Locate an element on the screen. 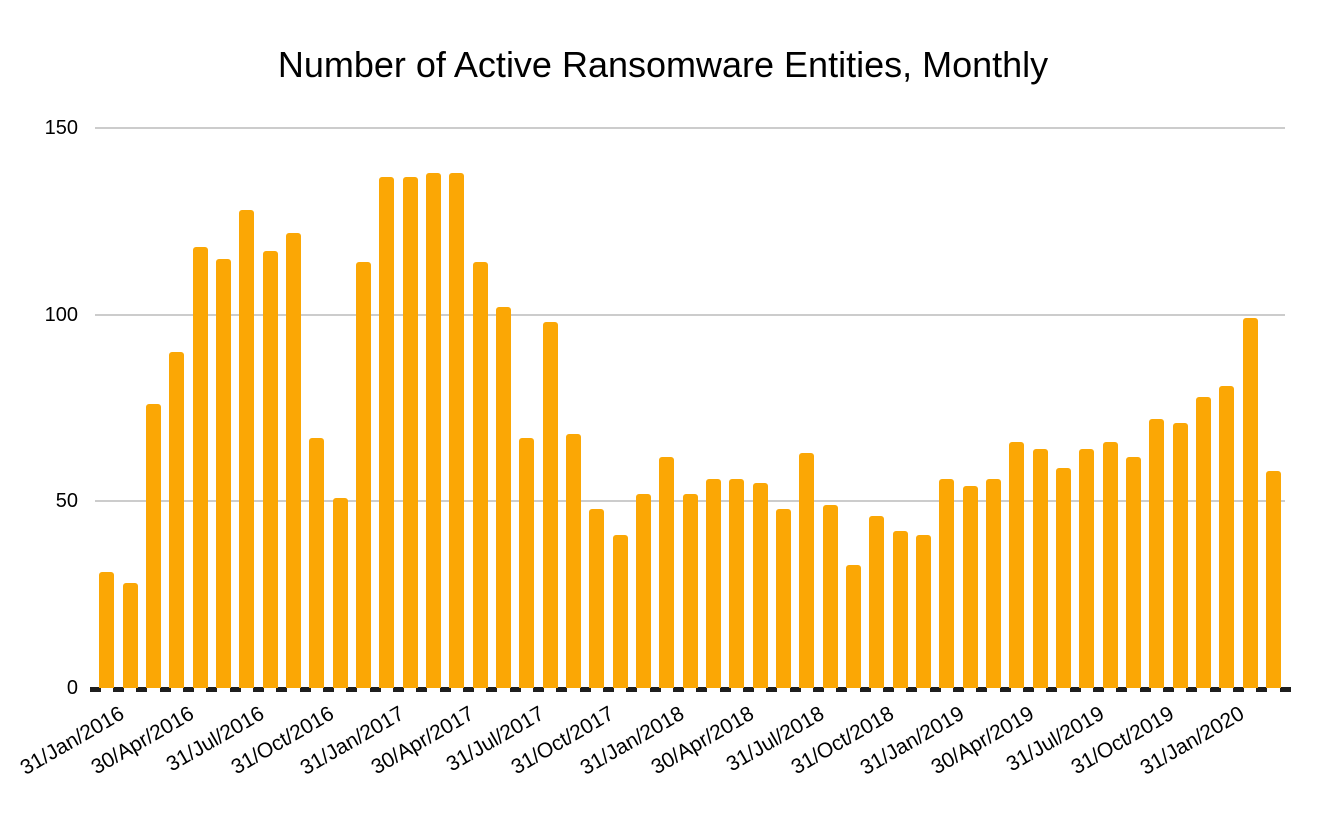 The height and width of the screenshot is (820, 1326). bar-30/Sep/2018 is located at coordinates (853, 626).